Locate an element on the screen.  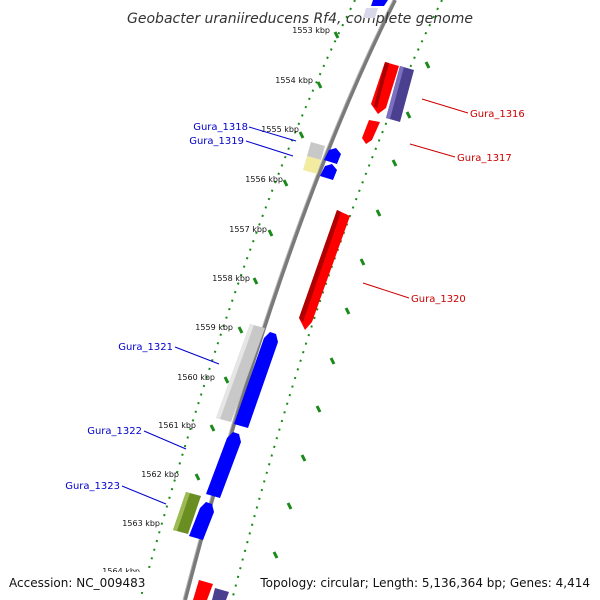
cog-feature-yellow is located at coordinates (312, 165).